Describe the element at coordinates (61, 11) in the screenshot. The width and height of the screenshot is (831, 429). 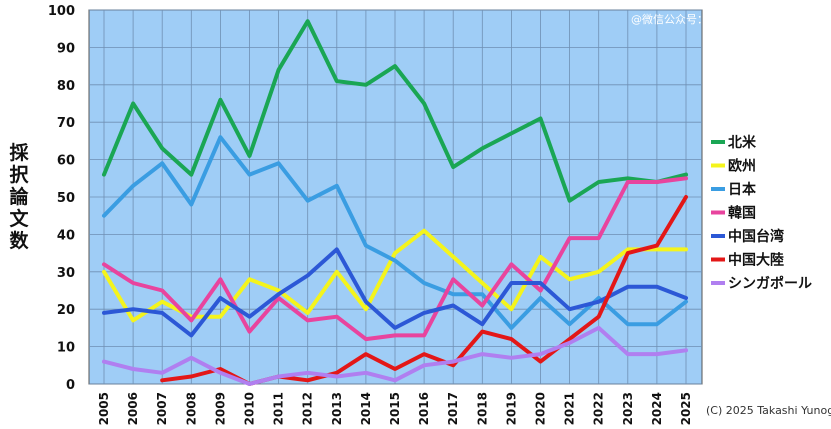
I see `y-tick-label: 100` at that location.